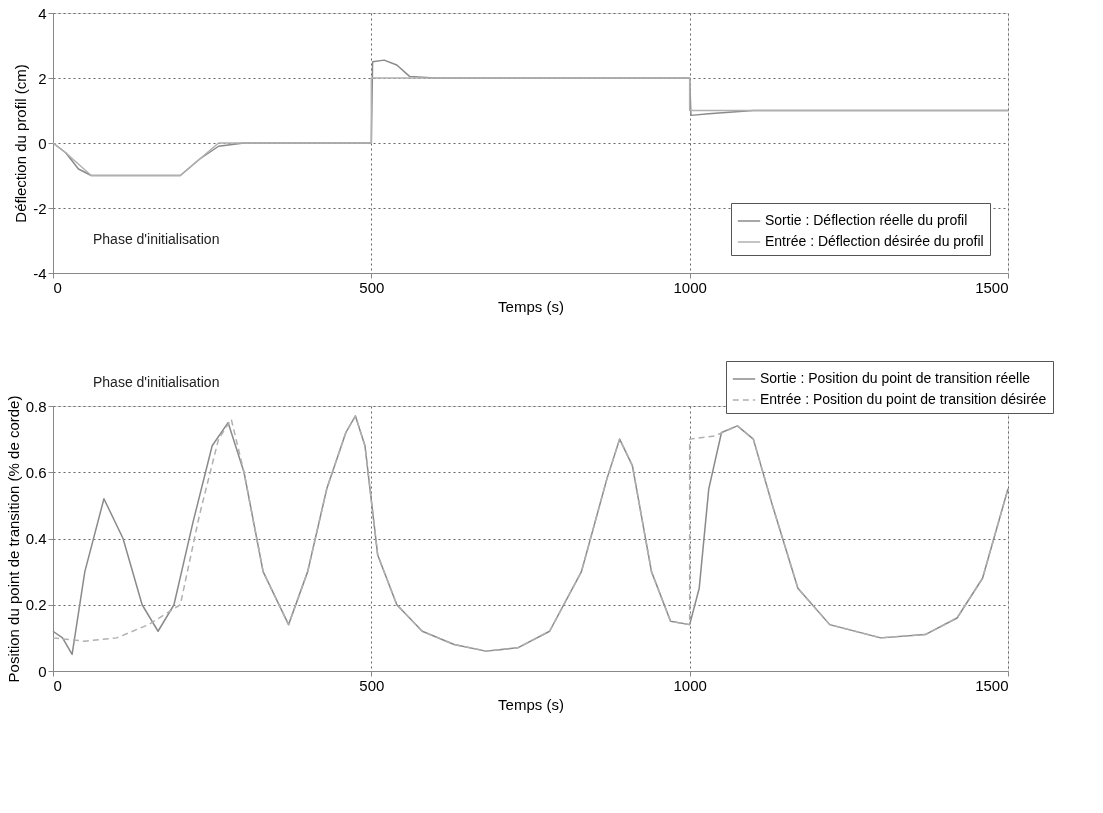 The width and height of the screenshot is (1103, 813). I want to click on y-axis-title: Déflection du profil (cm), so click(21, 143).